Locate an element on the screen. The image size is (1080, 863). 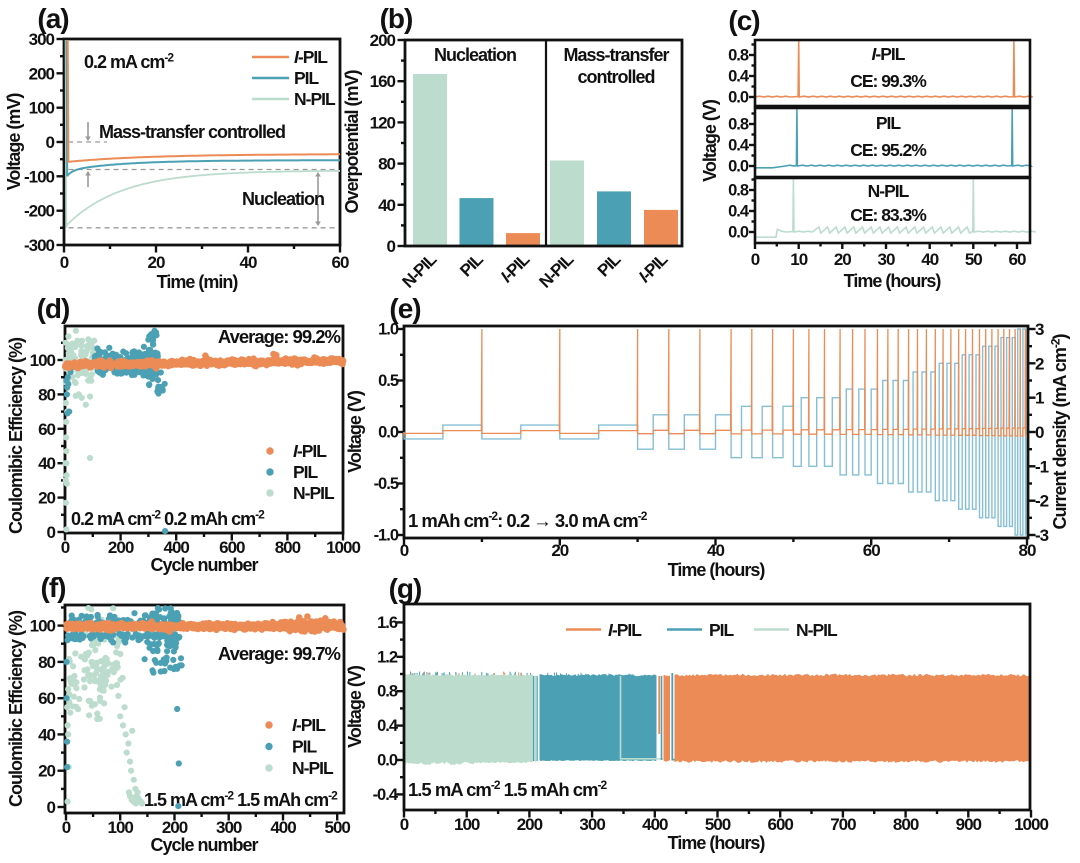
svg-text: CE: 99.3% is located at coordinates (888, 81).